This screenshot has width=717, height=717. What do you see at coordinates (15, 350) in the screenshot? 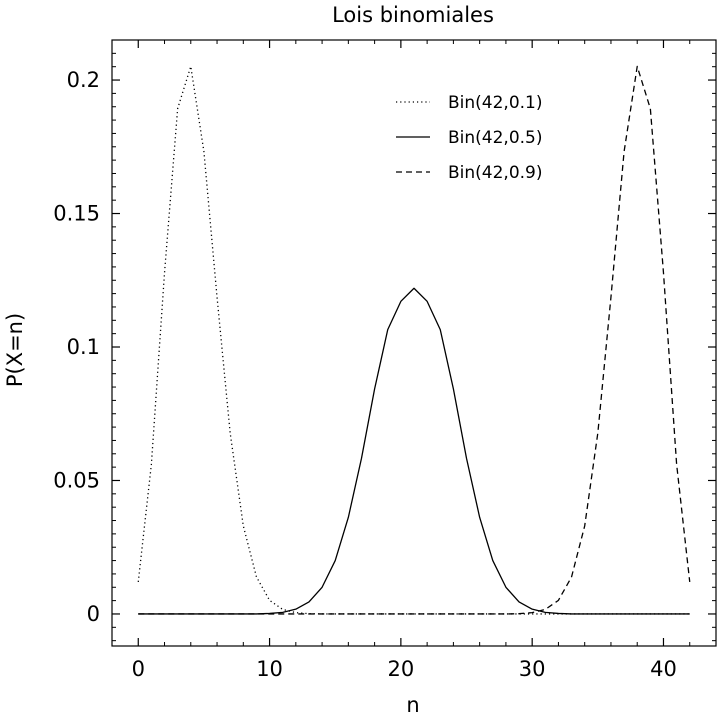
I see `y-axis-label: P(X=n)` at bounding box center [15, 350].